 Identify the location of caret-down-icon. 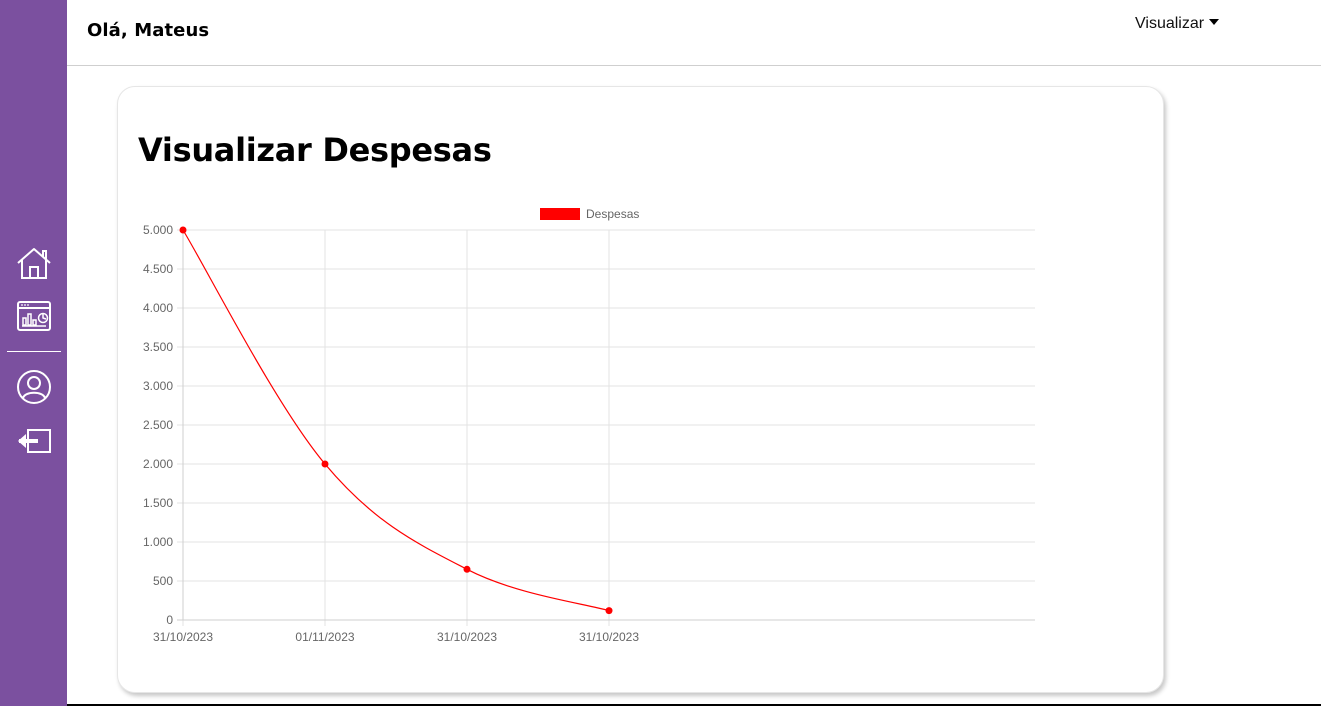
(1214, 21).